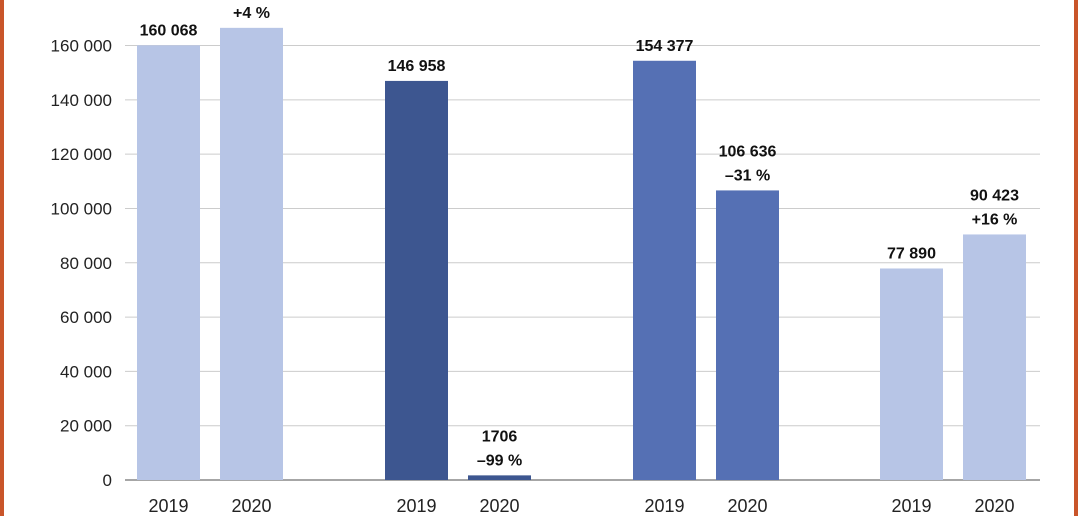 Image resolution: width=1078 pixels, height=516 pixels. Describe the element at coordinates (995, 219) in the screenshot. I see `bar-change-label: +16 %` at that location.